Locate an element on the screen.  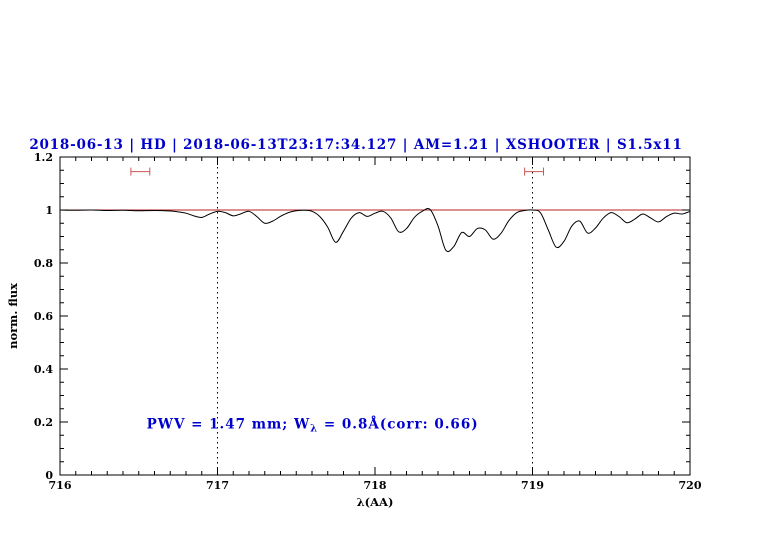
spectrum-line is located at coordinates (375, 230).